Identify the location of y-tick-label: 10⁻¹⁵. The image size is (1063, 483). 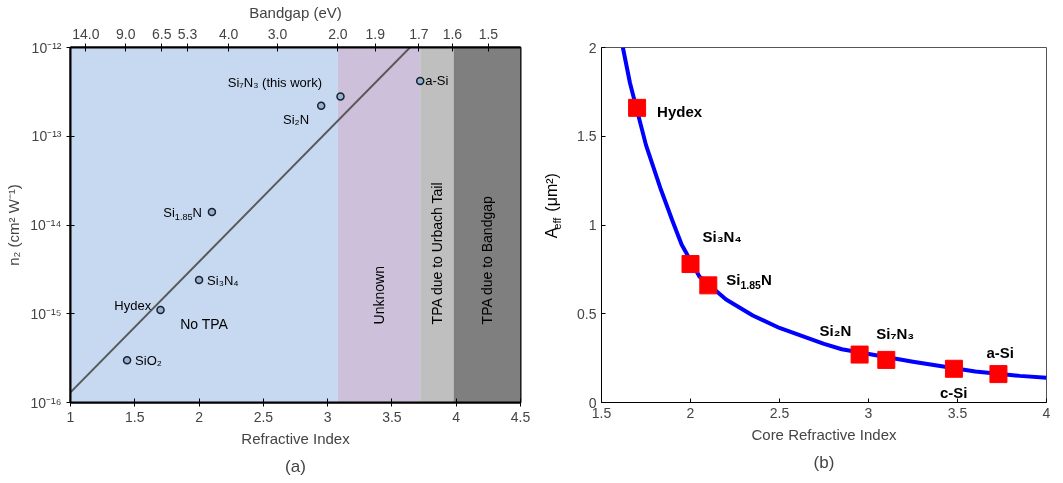
(46, 313).